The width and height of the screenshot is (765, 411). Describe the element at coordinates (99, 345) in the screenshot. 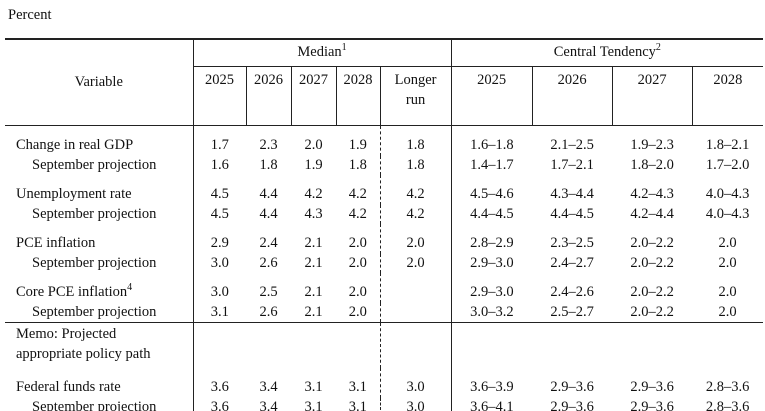

I see `memo-cell: Memo: Projected appropriate policy path` at that location.